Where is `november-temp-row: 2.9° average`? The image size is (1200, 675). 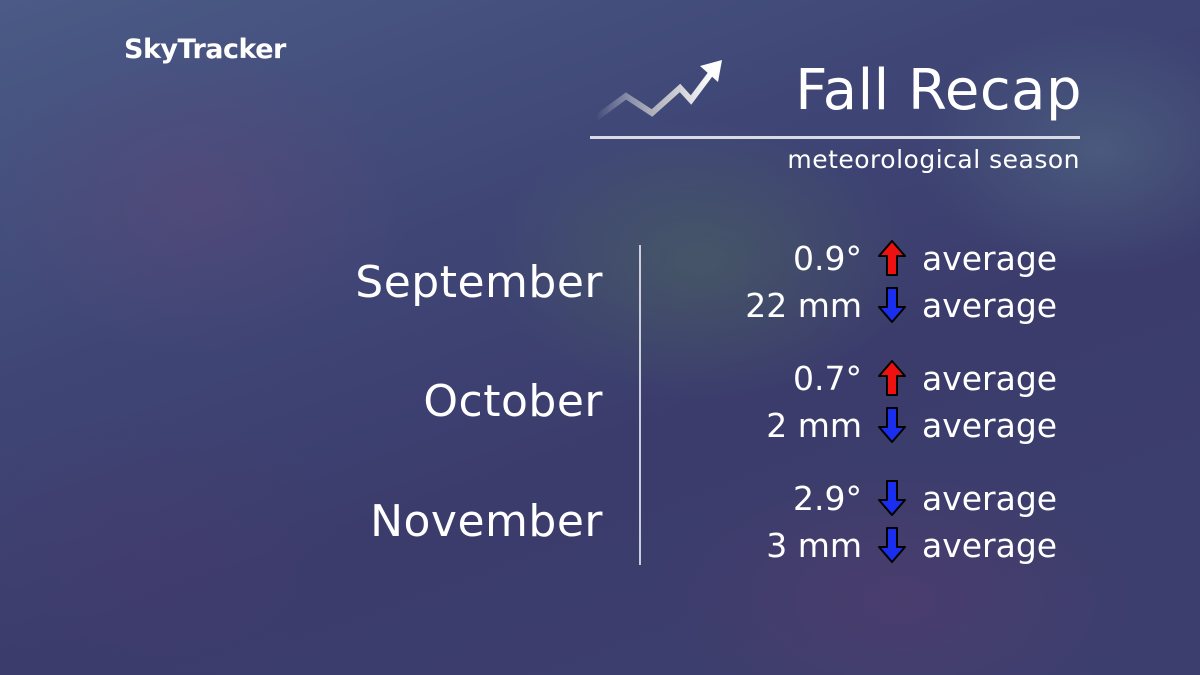 november-temp-row: 2.9° average is located at coordinates (842, 498).